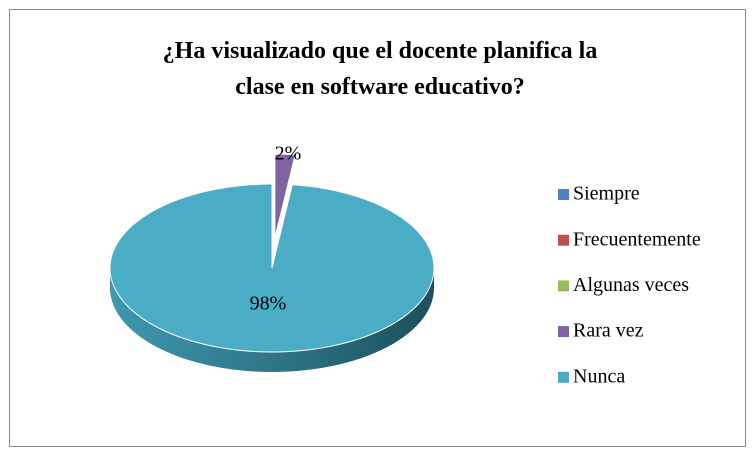 This screenshot has height=457, width=755. I want to click on legend-label: Nunca, so click(599, 376).